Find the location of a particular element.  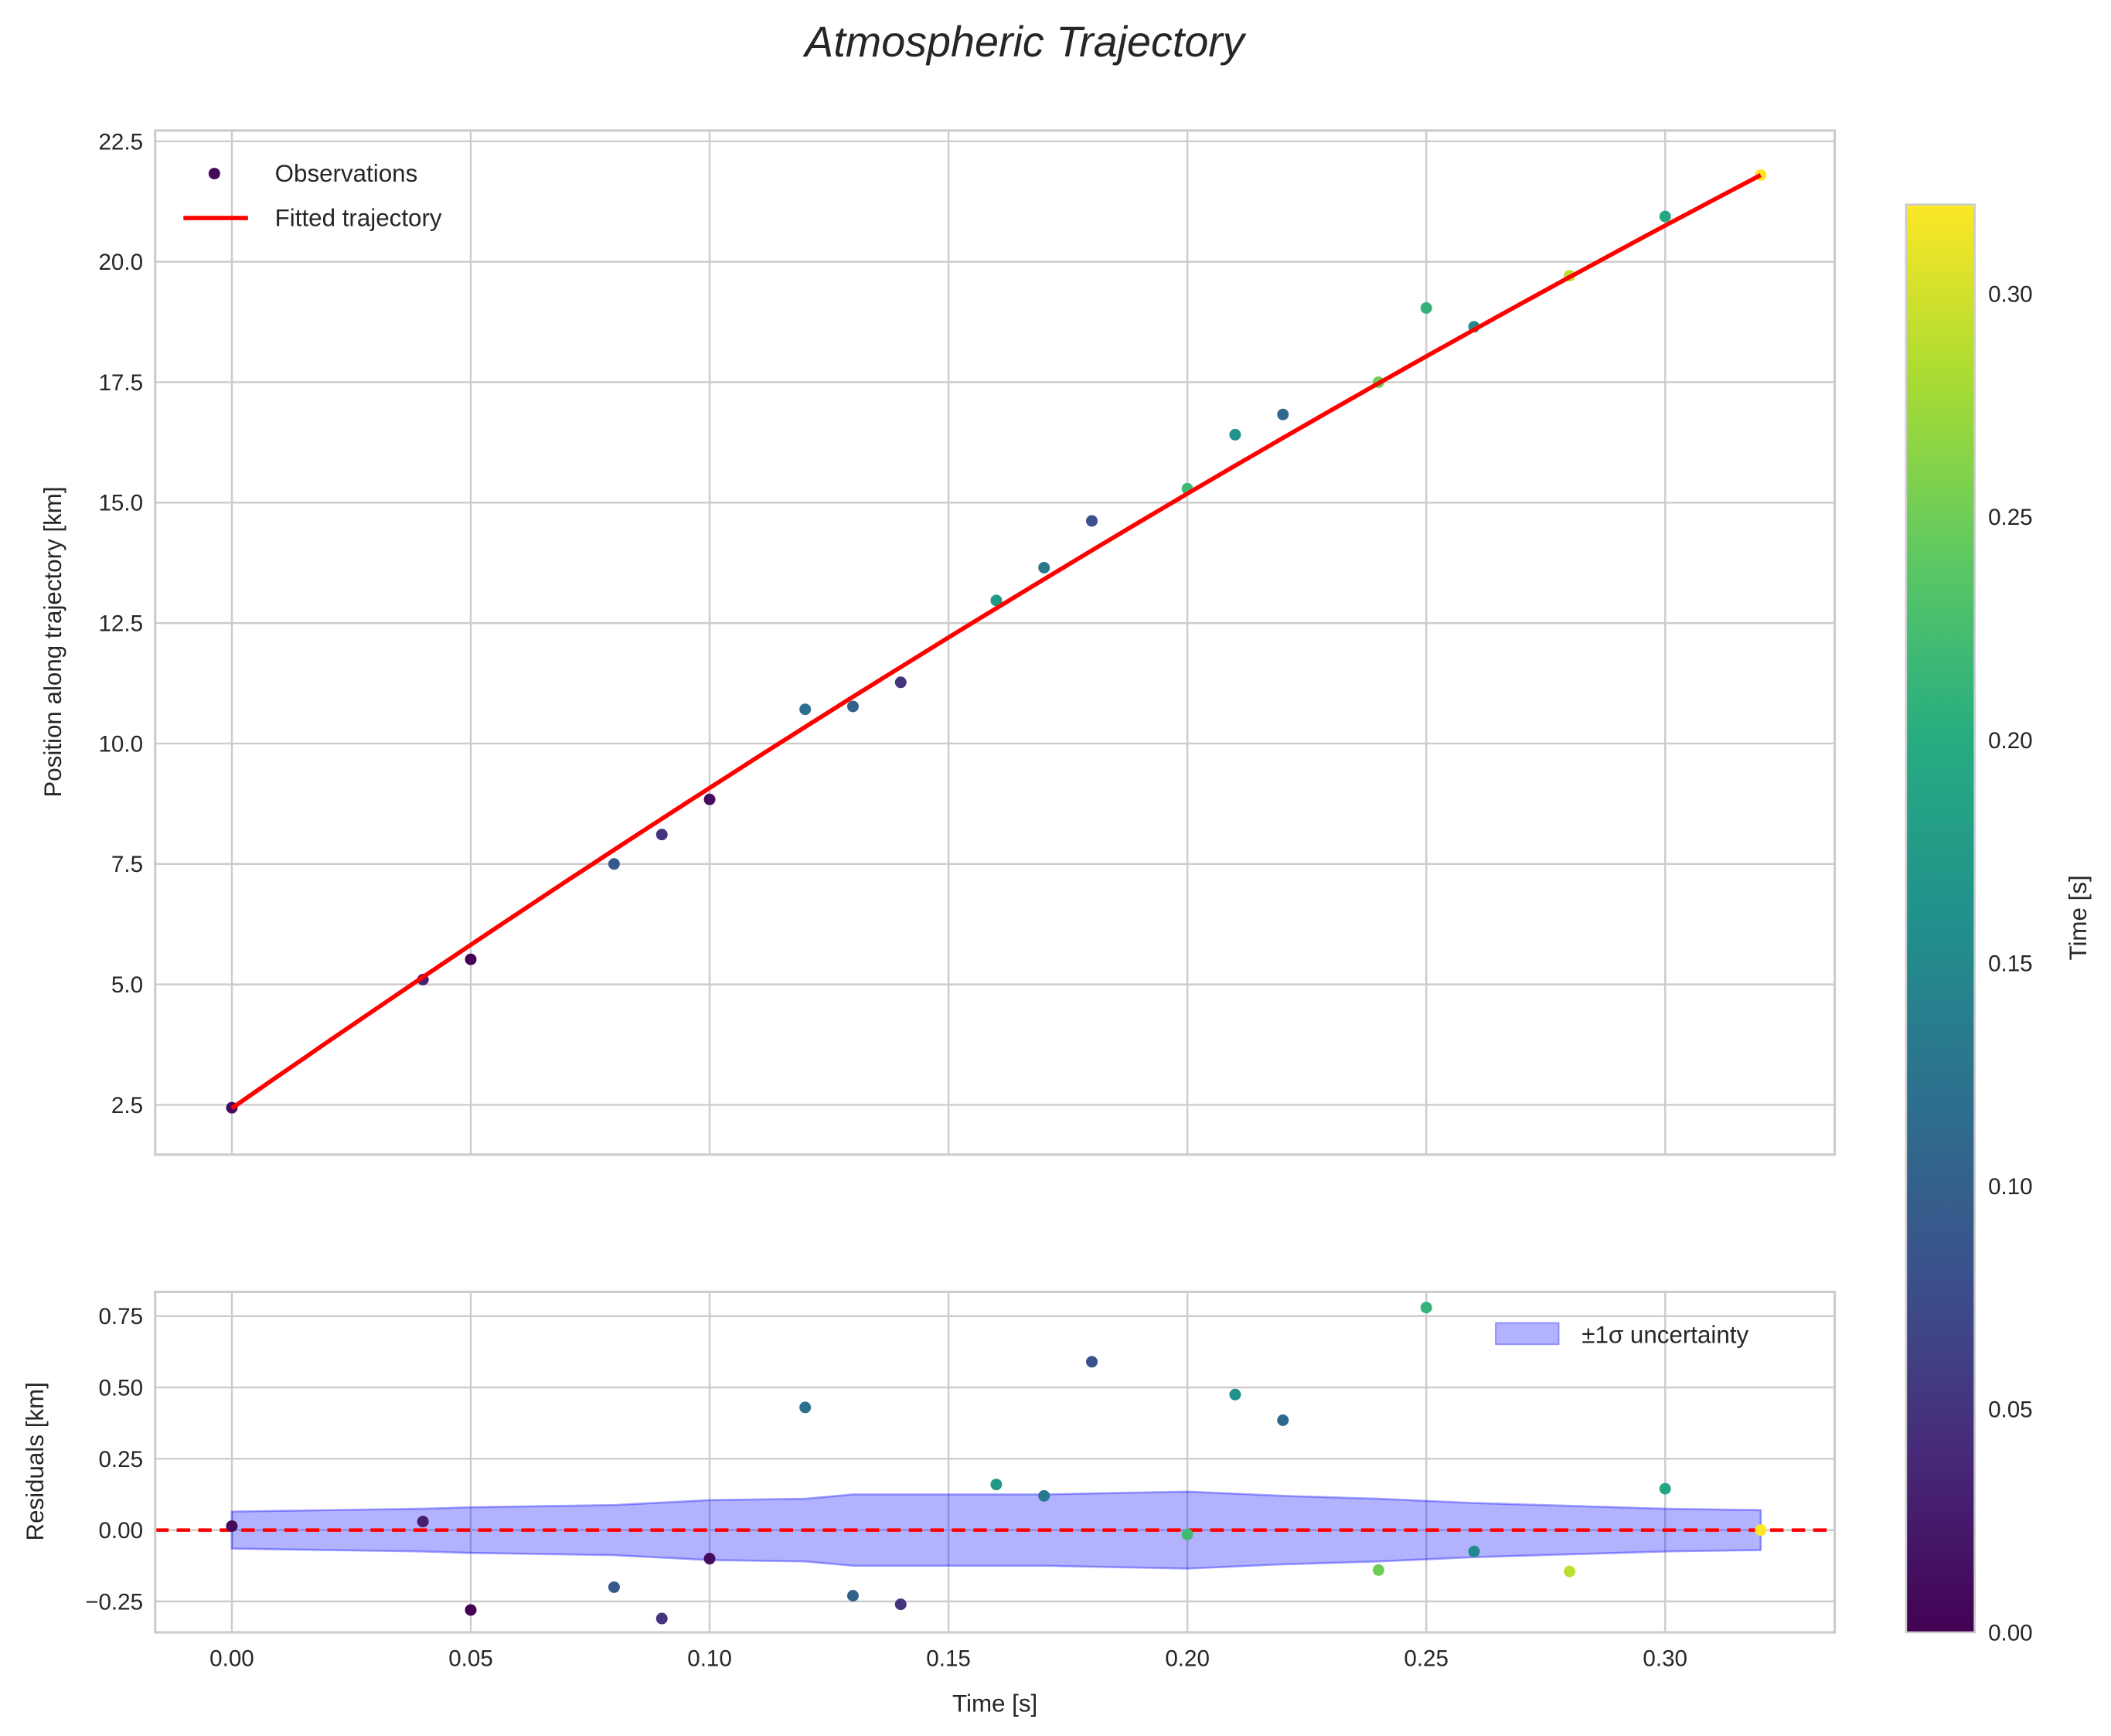

colorbar-tick-label: 0.05 is located at coordinates (2010, 1410).